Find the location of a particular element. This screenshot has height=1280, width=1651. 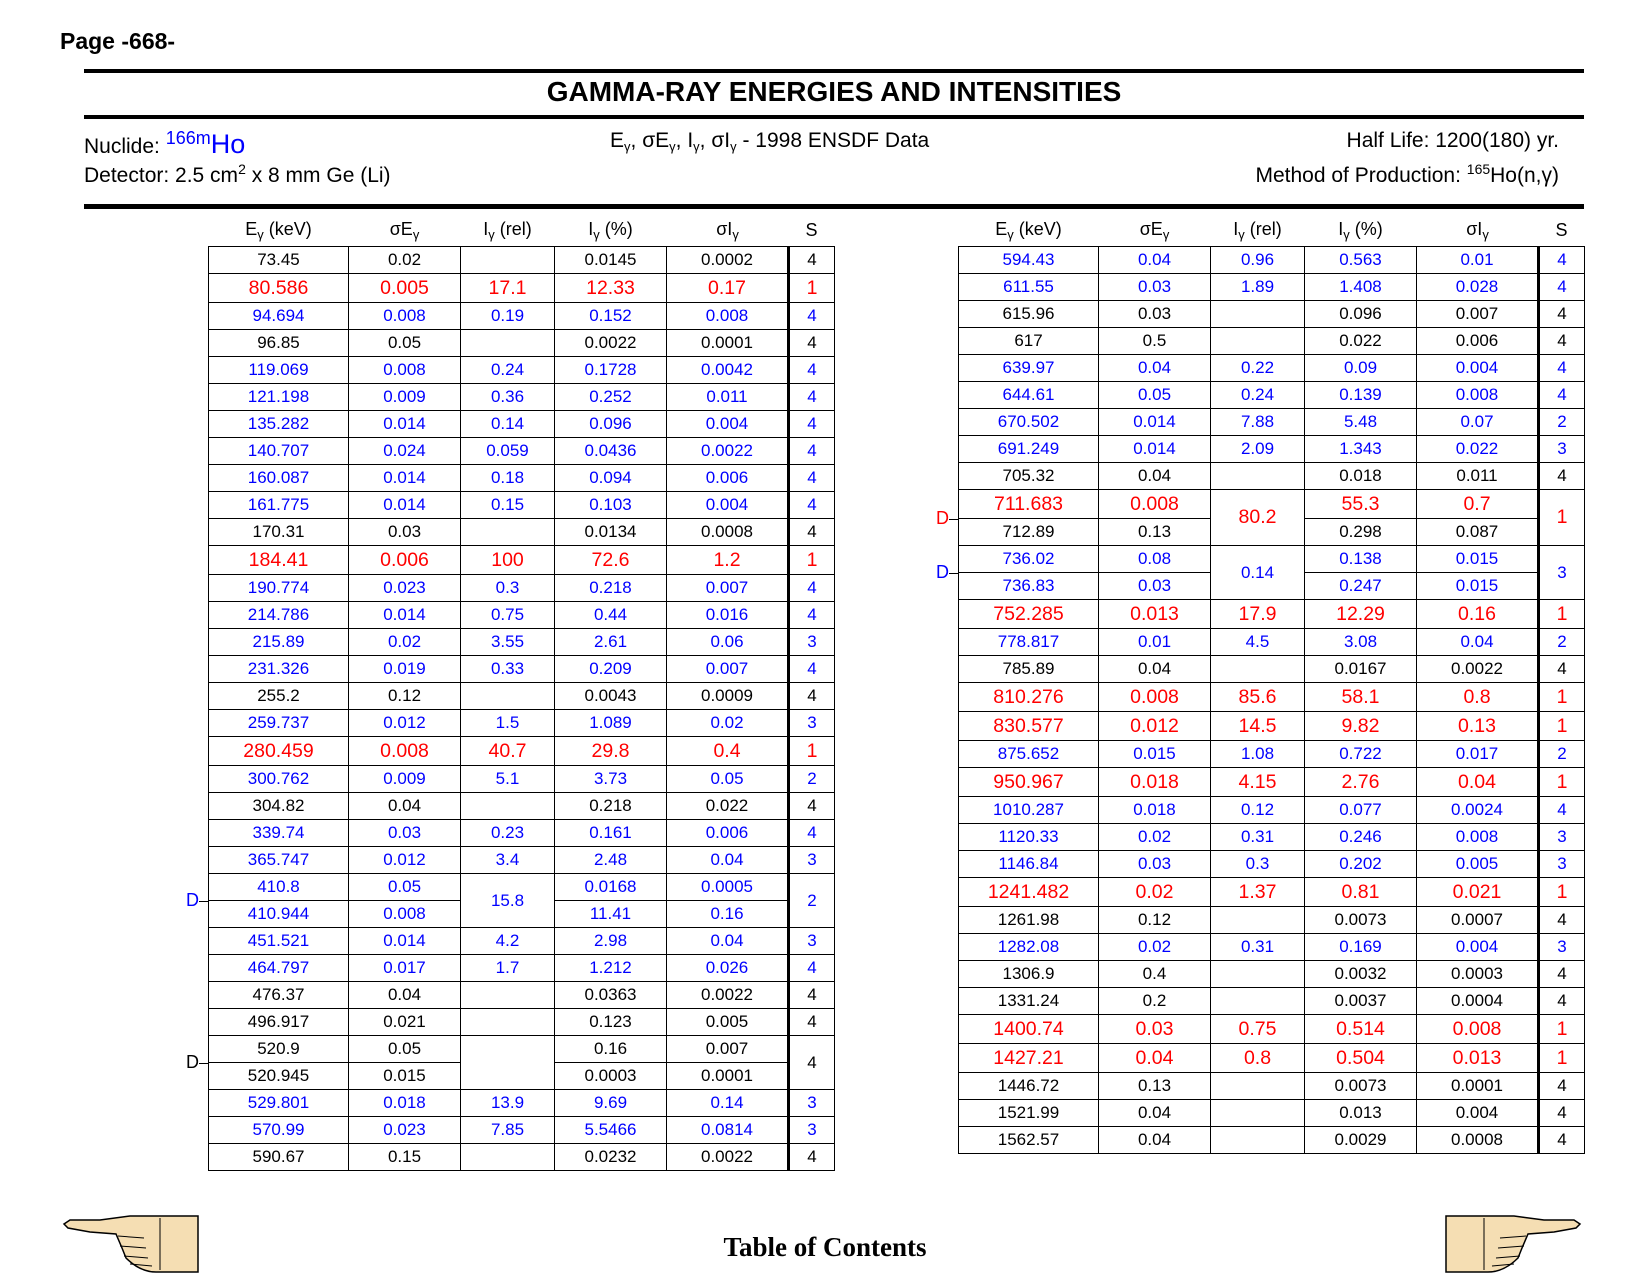

table-row: 712.89 0.13 0.298 0.087 is located at coordinates (1271, 532).